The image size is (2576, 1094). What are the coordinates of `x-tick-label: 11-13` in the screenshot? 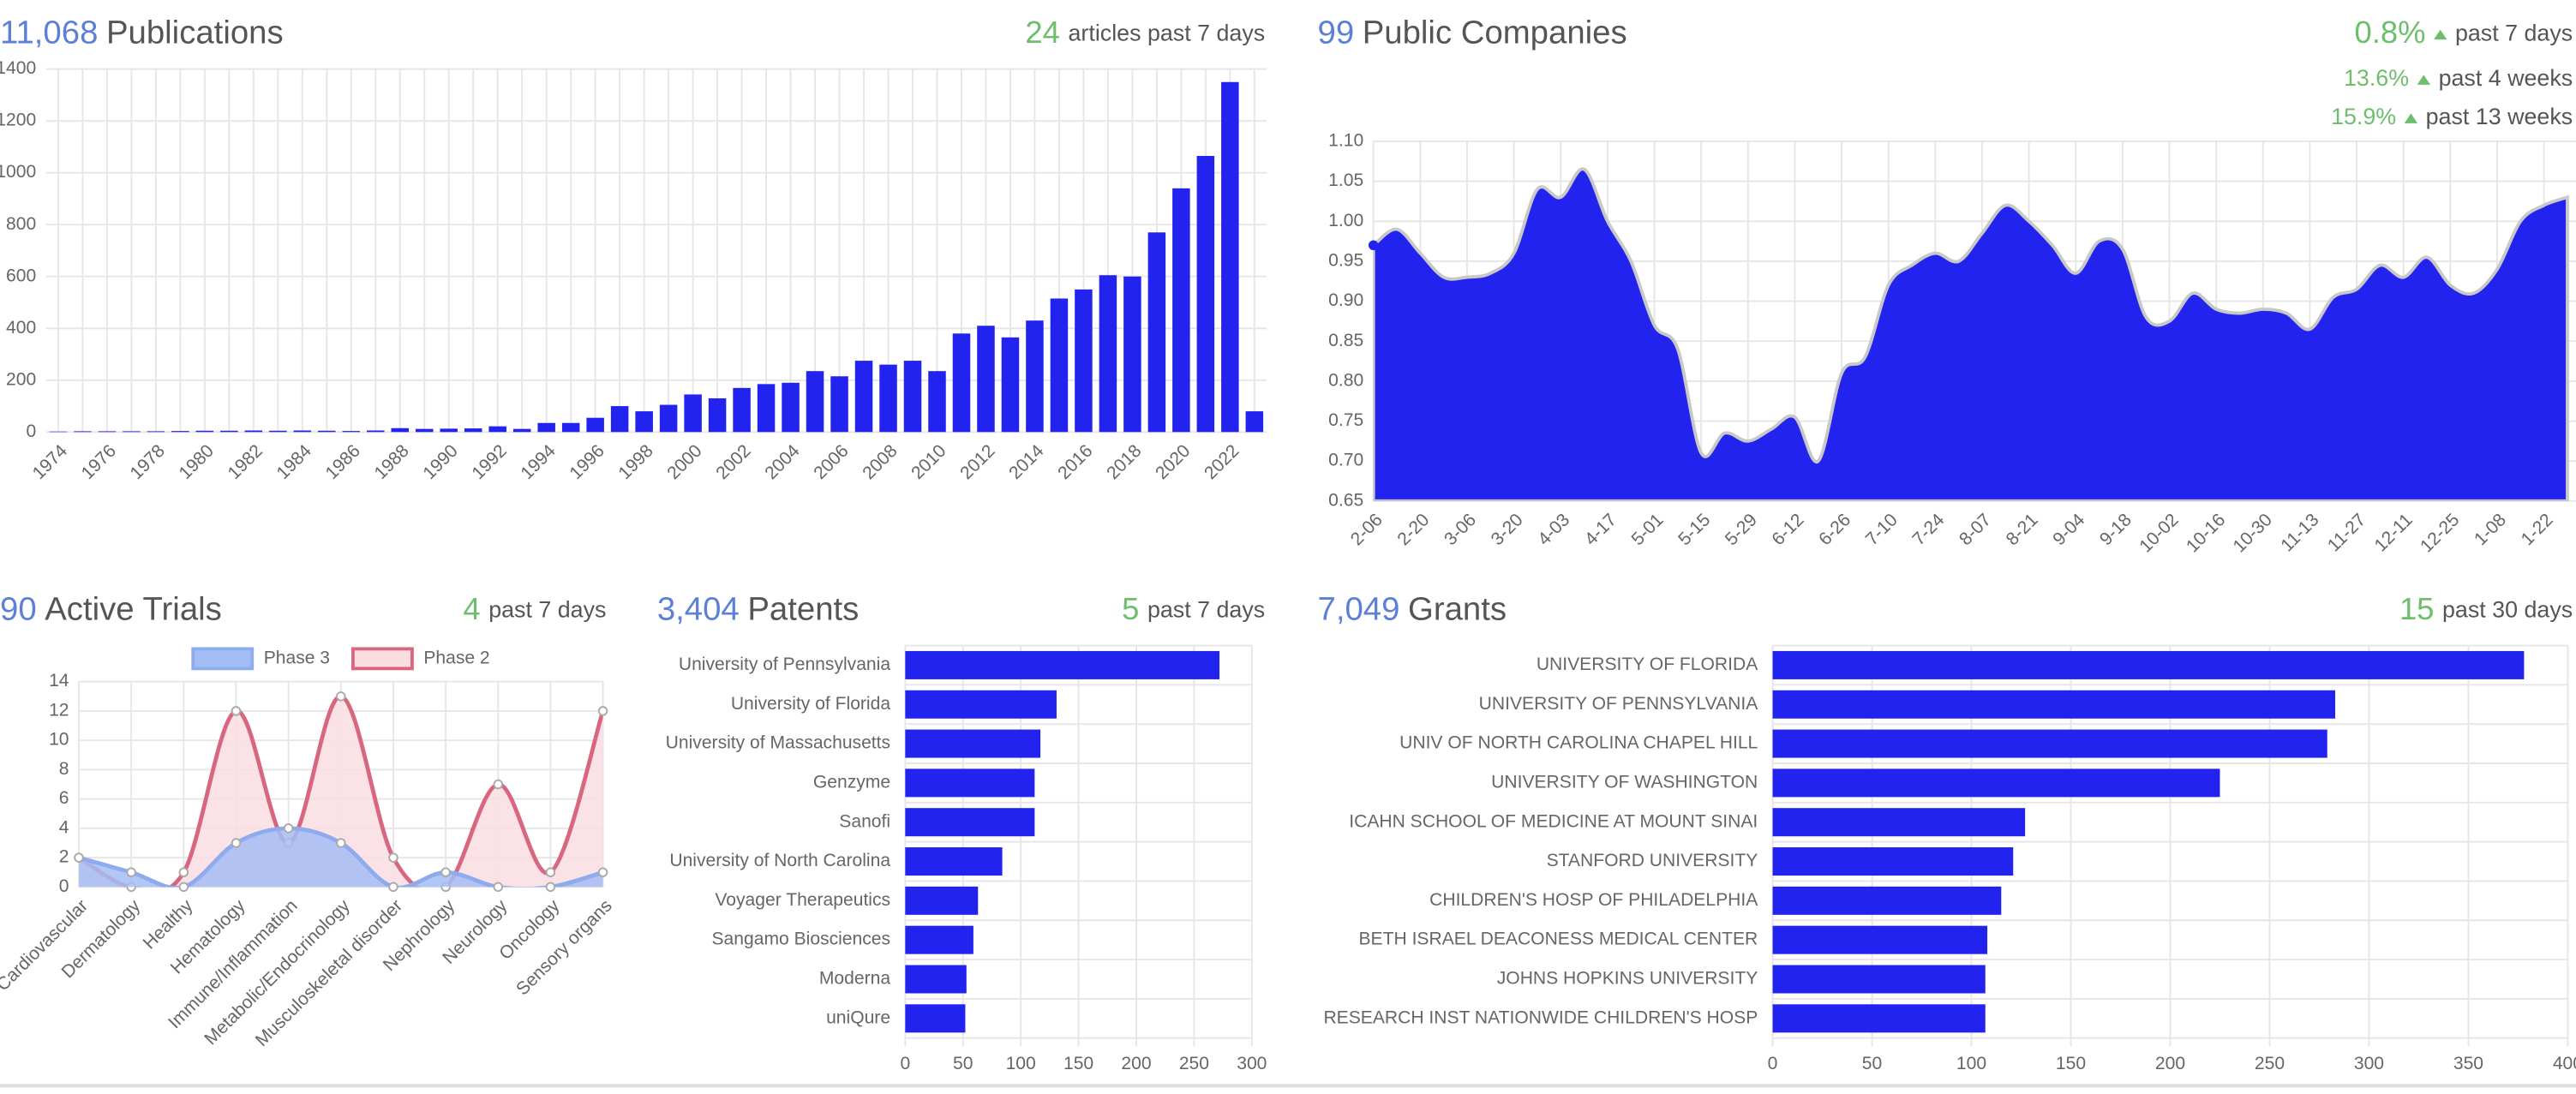 It's located at (2299, 532).